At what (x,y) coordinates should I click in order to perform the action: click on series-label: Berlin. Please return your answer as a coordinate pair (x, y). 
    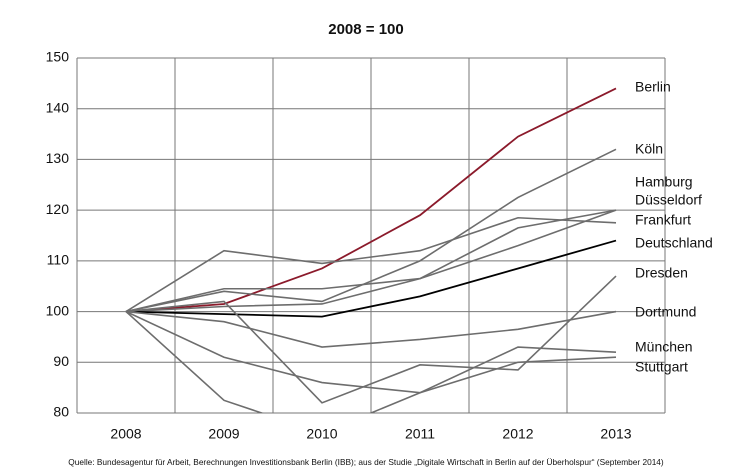
    Looking at the image, I should click on (653, 87).